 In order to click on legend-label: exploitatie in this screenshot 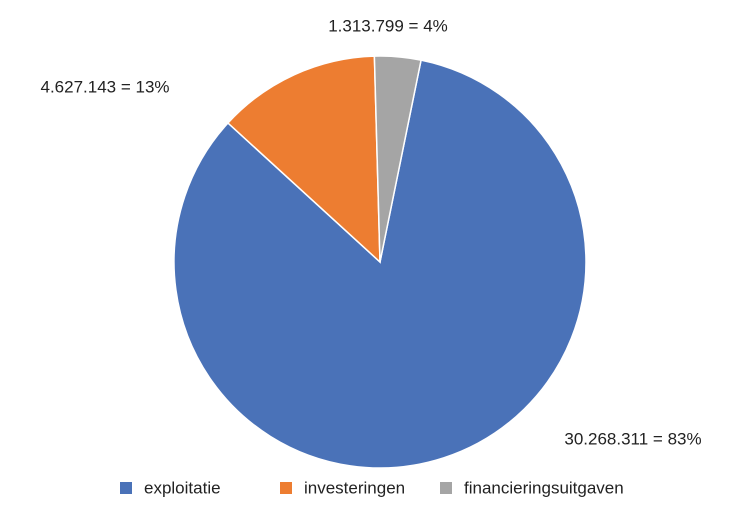, I will do `click(182, 487)`.